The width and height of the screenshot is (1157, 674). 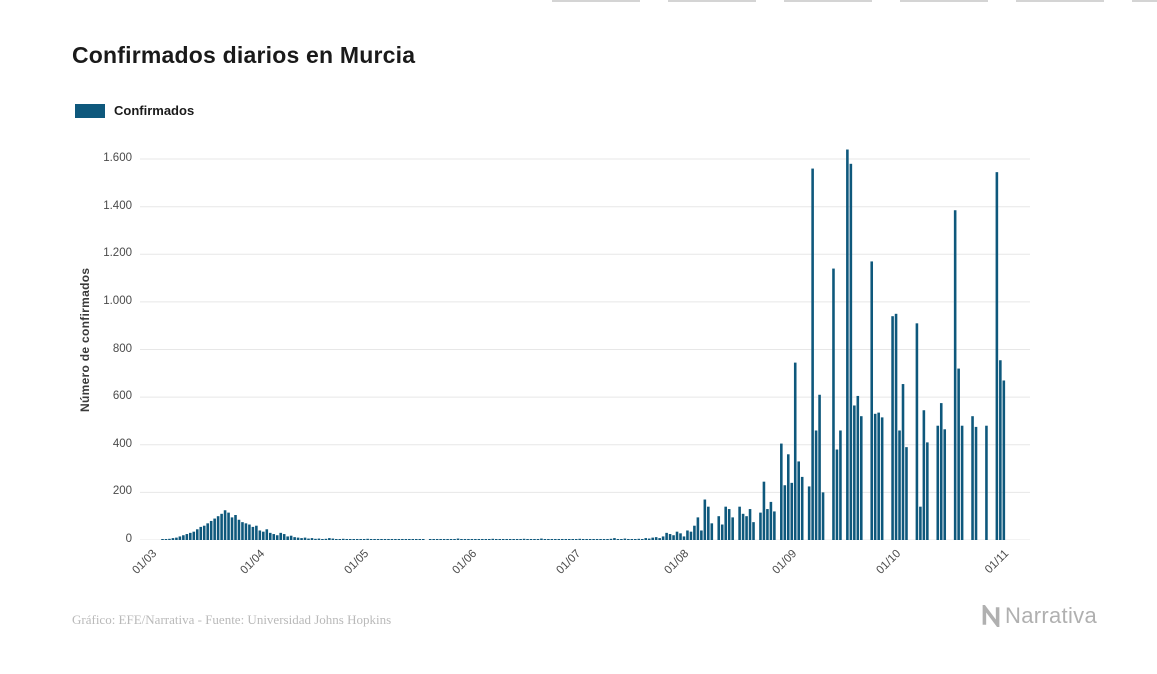 I want to click on x-tick-label: 01/11, so click(x=997, y=561).